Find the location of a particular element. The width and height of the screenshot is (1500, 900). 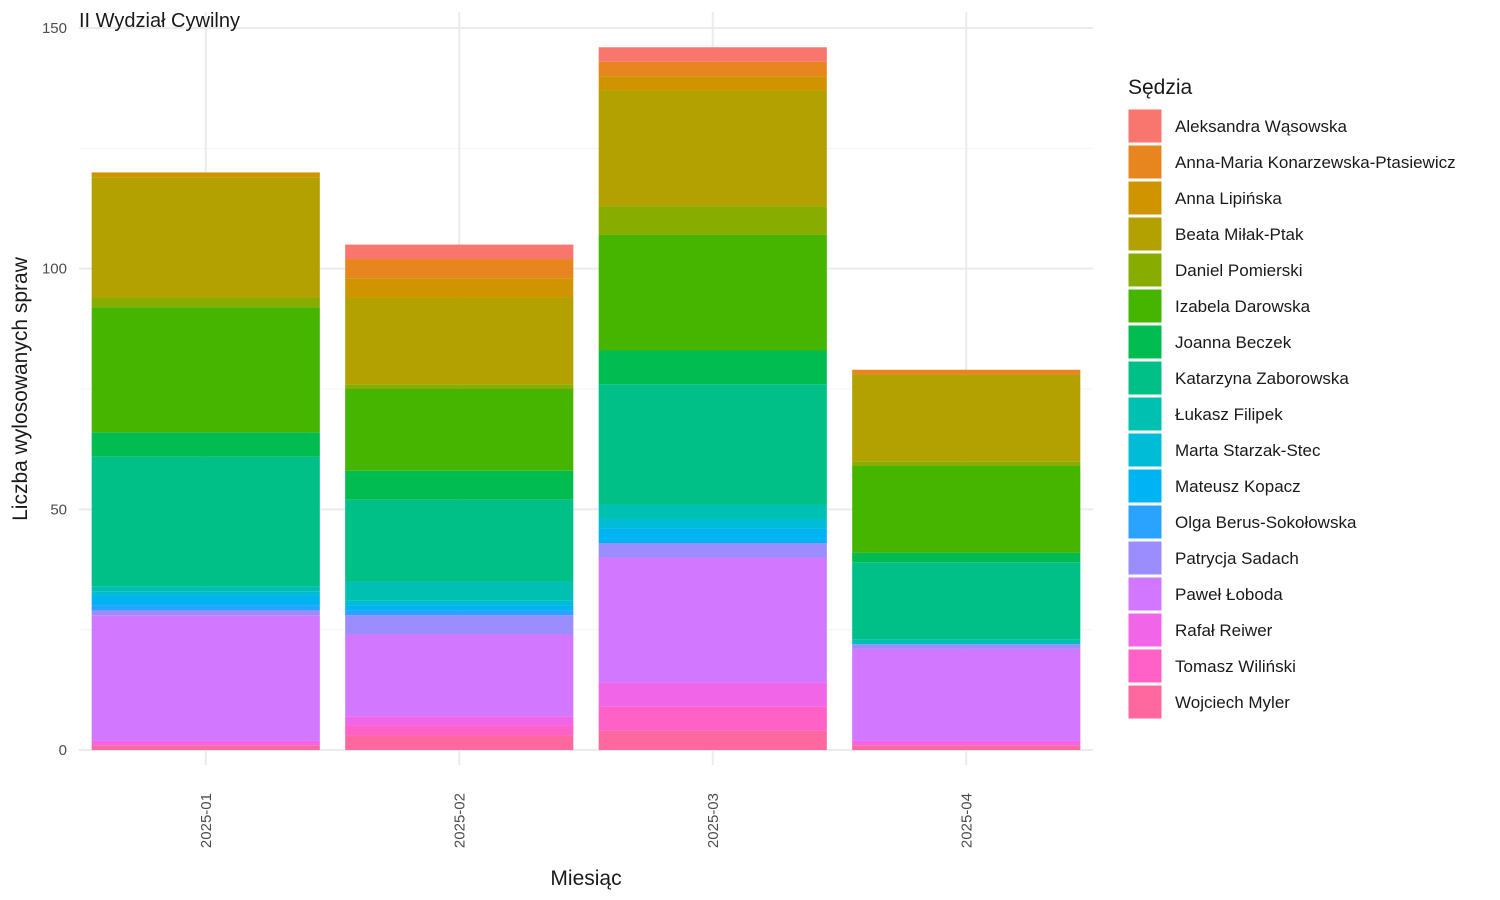

legend-label: Olga Berus-Sokołowska is located at coordinates (1266, 522).